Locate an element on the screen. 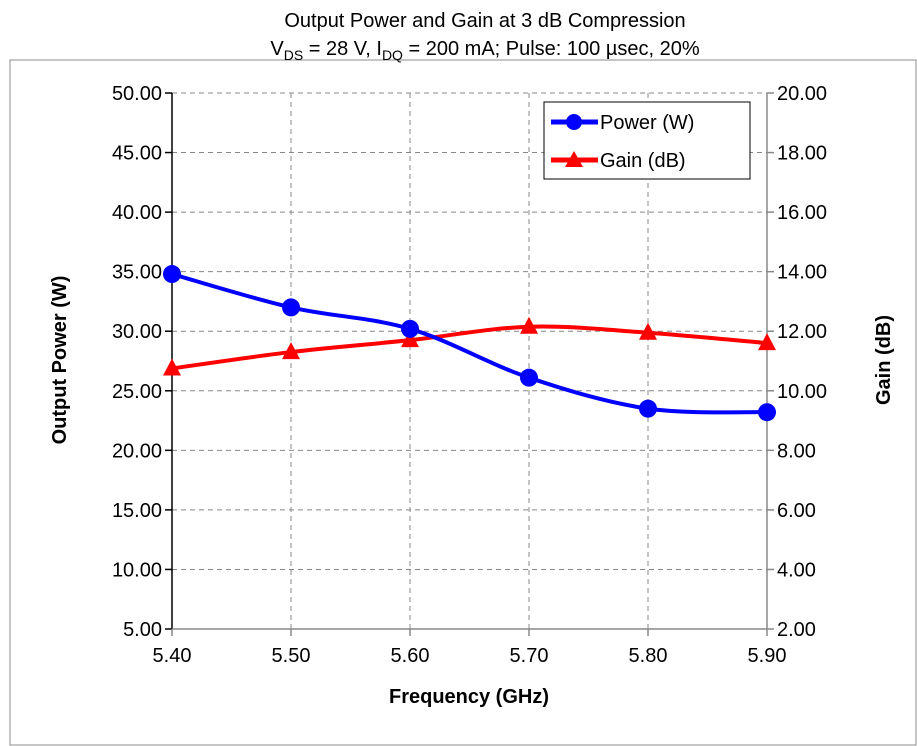 Image resolution: width=917 pixels, height=746 pixels. y2-tick-label: 20.00 is located at coordinates (802, 94).